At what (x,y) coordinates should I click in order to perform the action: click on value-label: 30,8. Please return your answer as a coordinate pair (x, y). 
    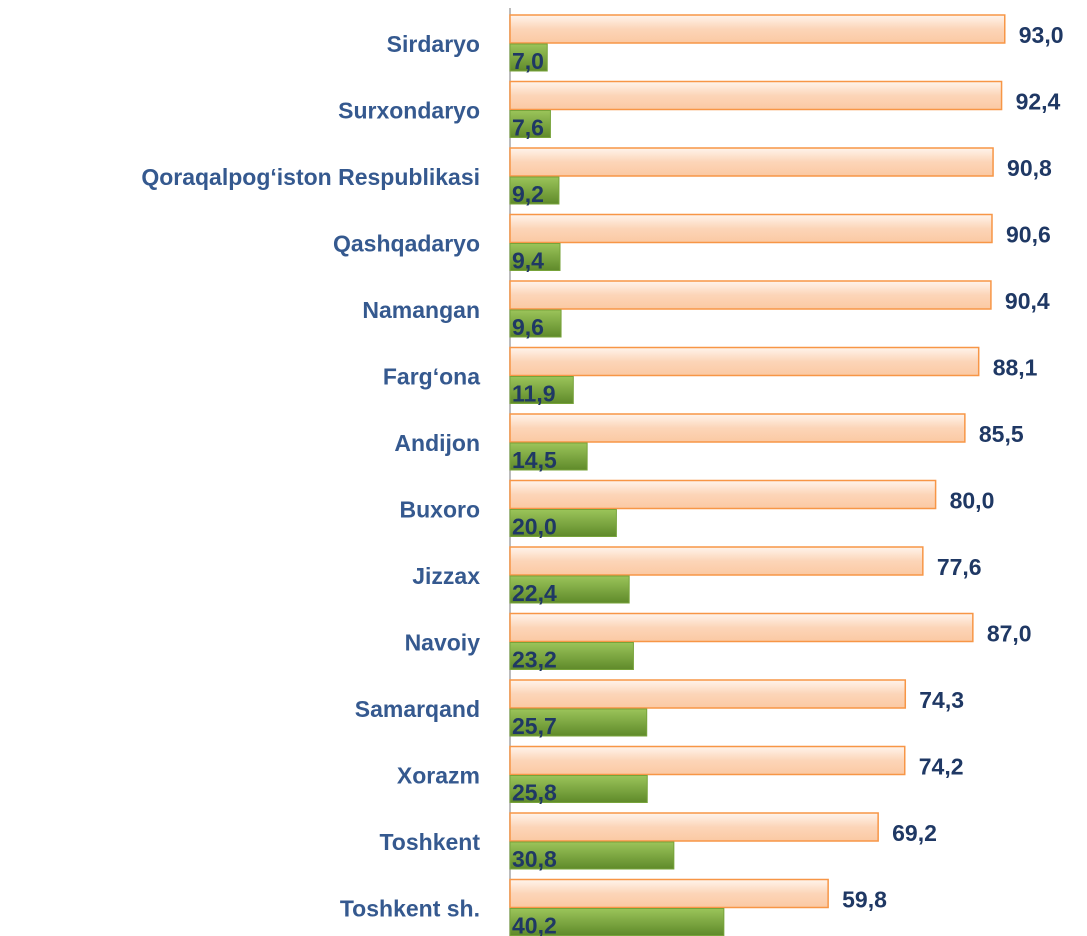
    Looking at the image, I should click on (534, 859).